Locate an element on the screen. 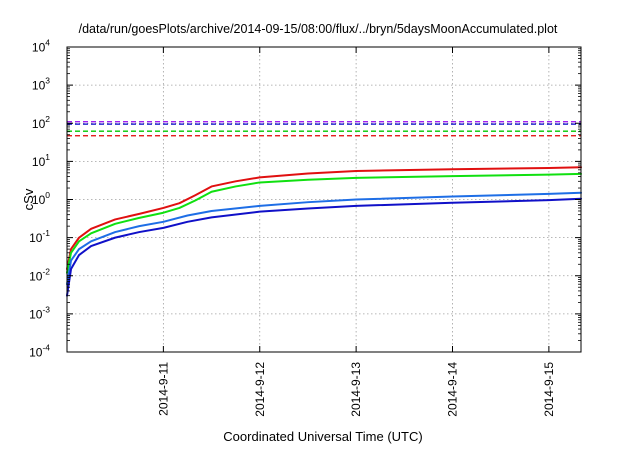 Image resolution: width=640 pixels, height=453 pixels. y-axis-label: cSv is located at coordinates (28, 199).